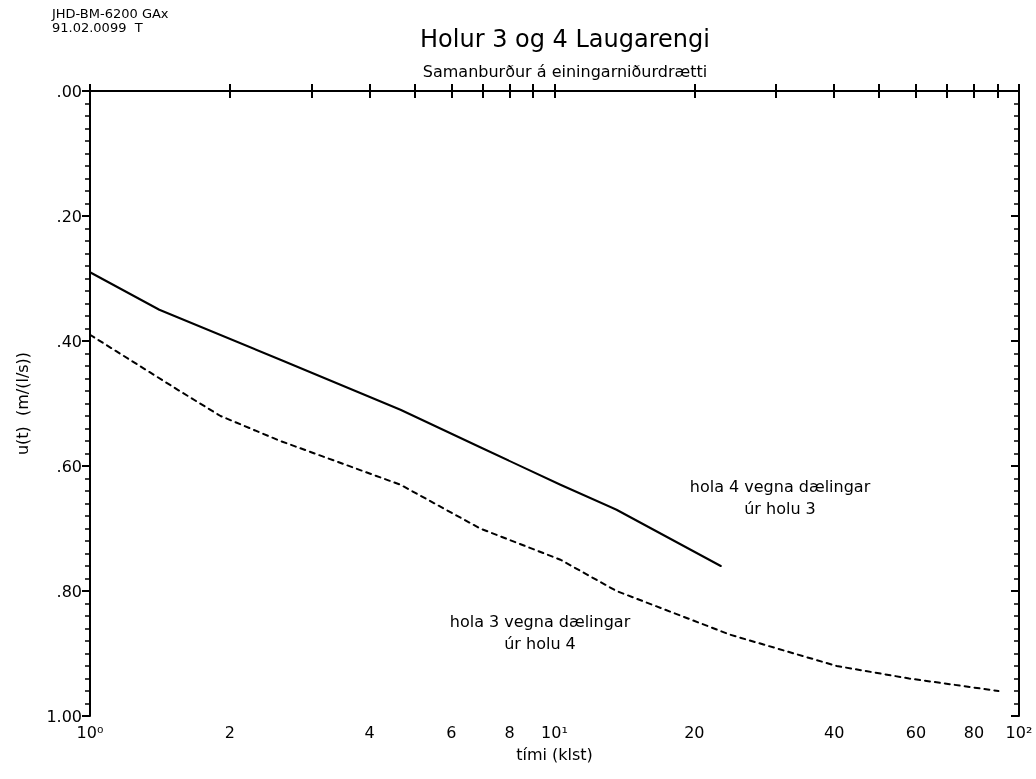 This screenshot has height=779, width=1036. Describe the element at coordinates (554, 732) in the screenshot. I see `x-tick-label: 10¹` at that location.